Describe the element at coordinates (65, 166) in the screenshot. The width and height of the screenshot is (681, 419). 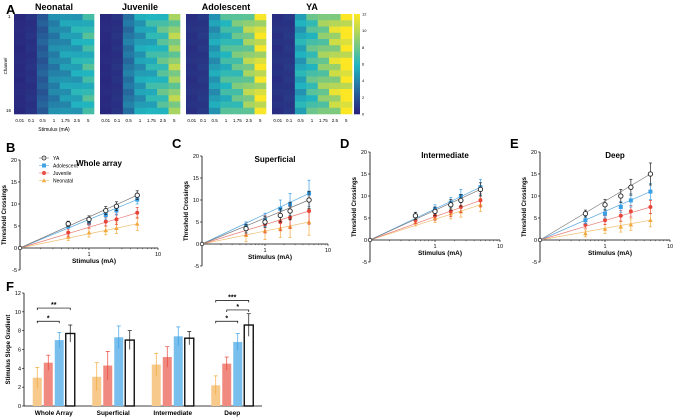
I see `legend-label: Adolescent` at that location.